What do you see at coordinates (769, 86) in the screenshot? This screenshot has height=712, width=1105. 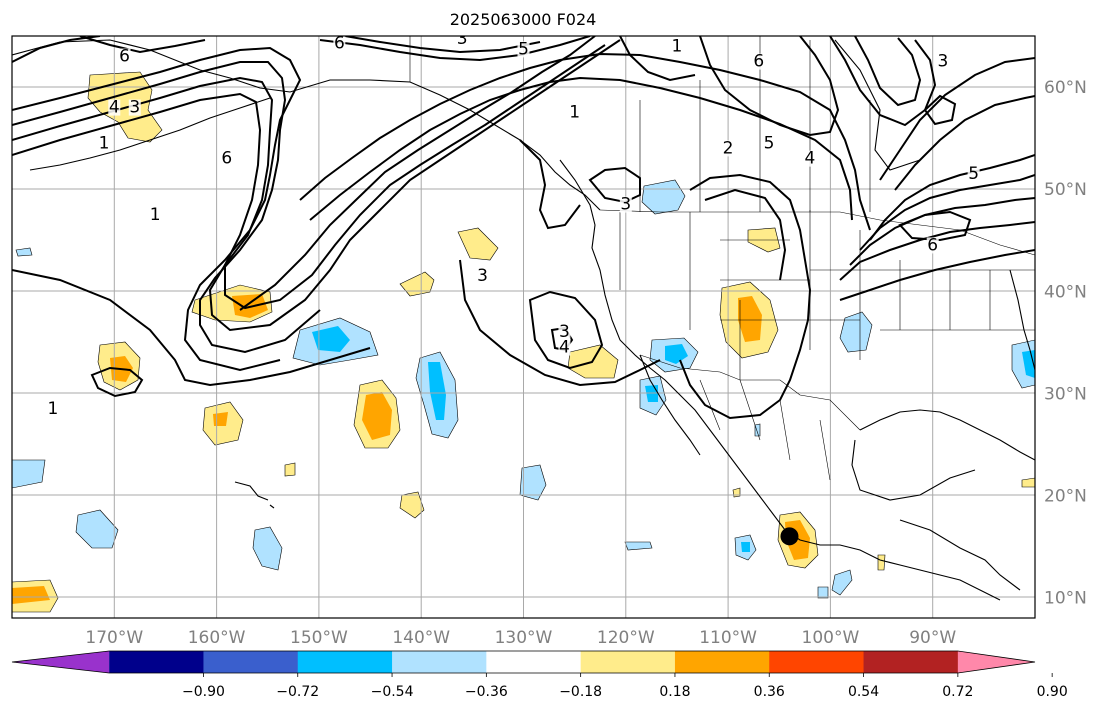 I see `contour-nw-canada` at bounding box center [769, 86].